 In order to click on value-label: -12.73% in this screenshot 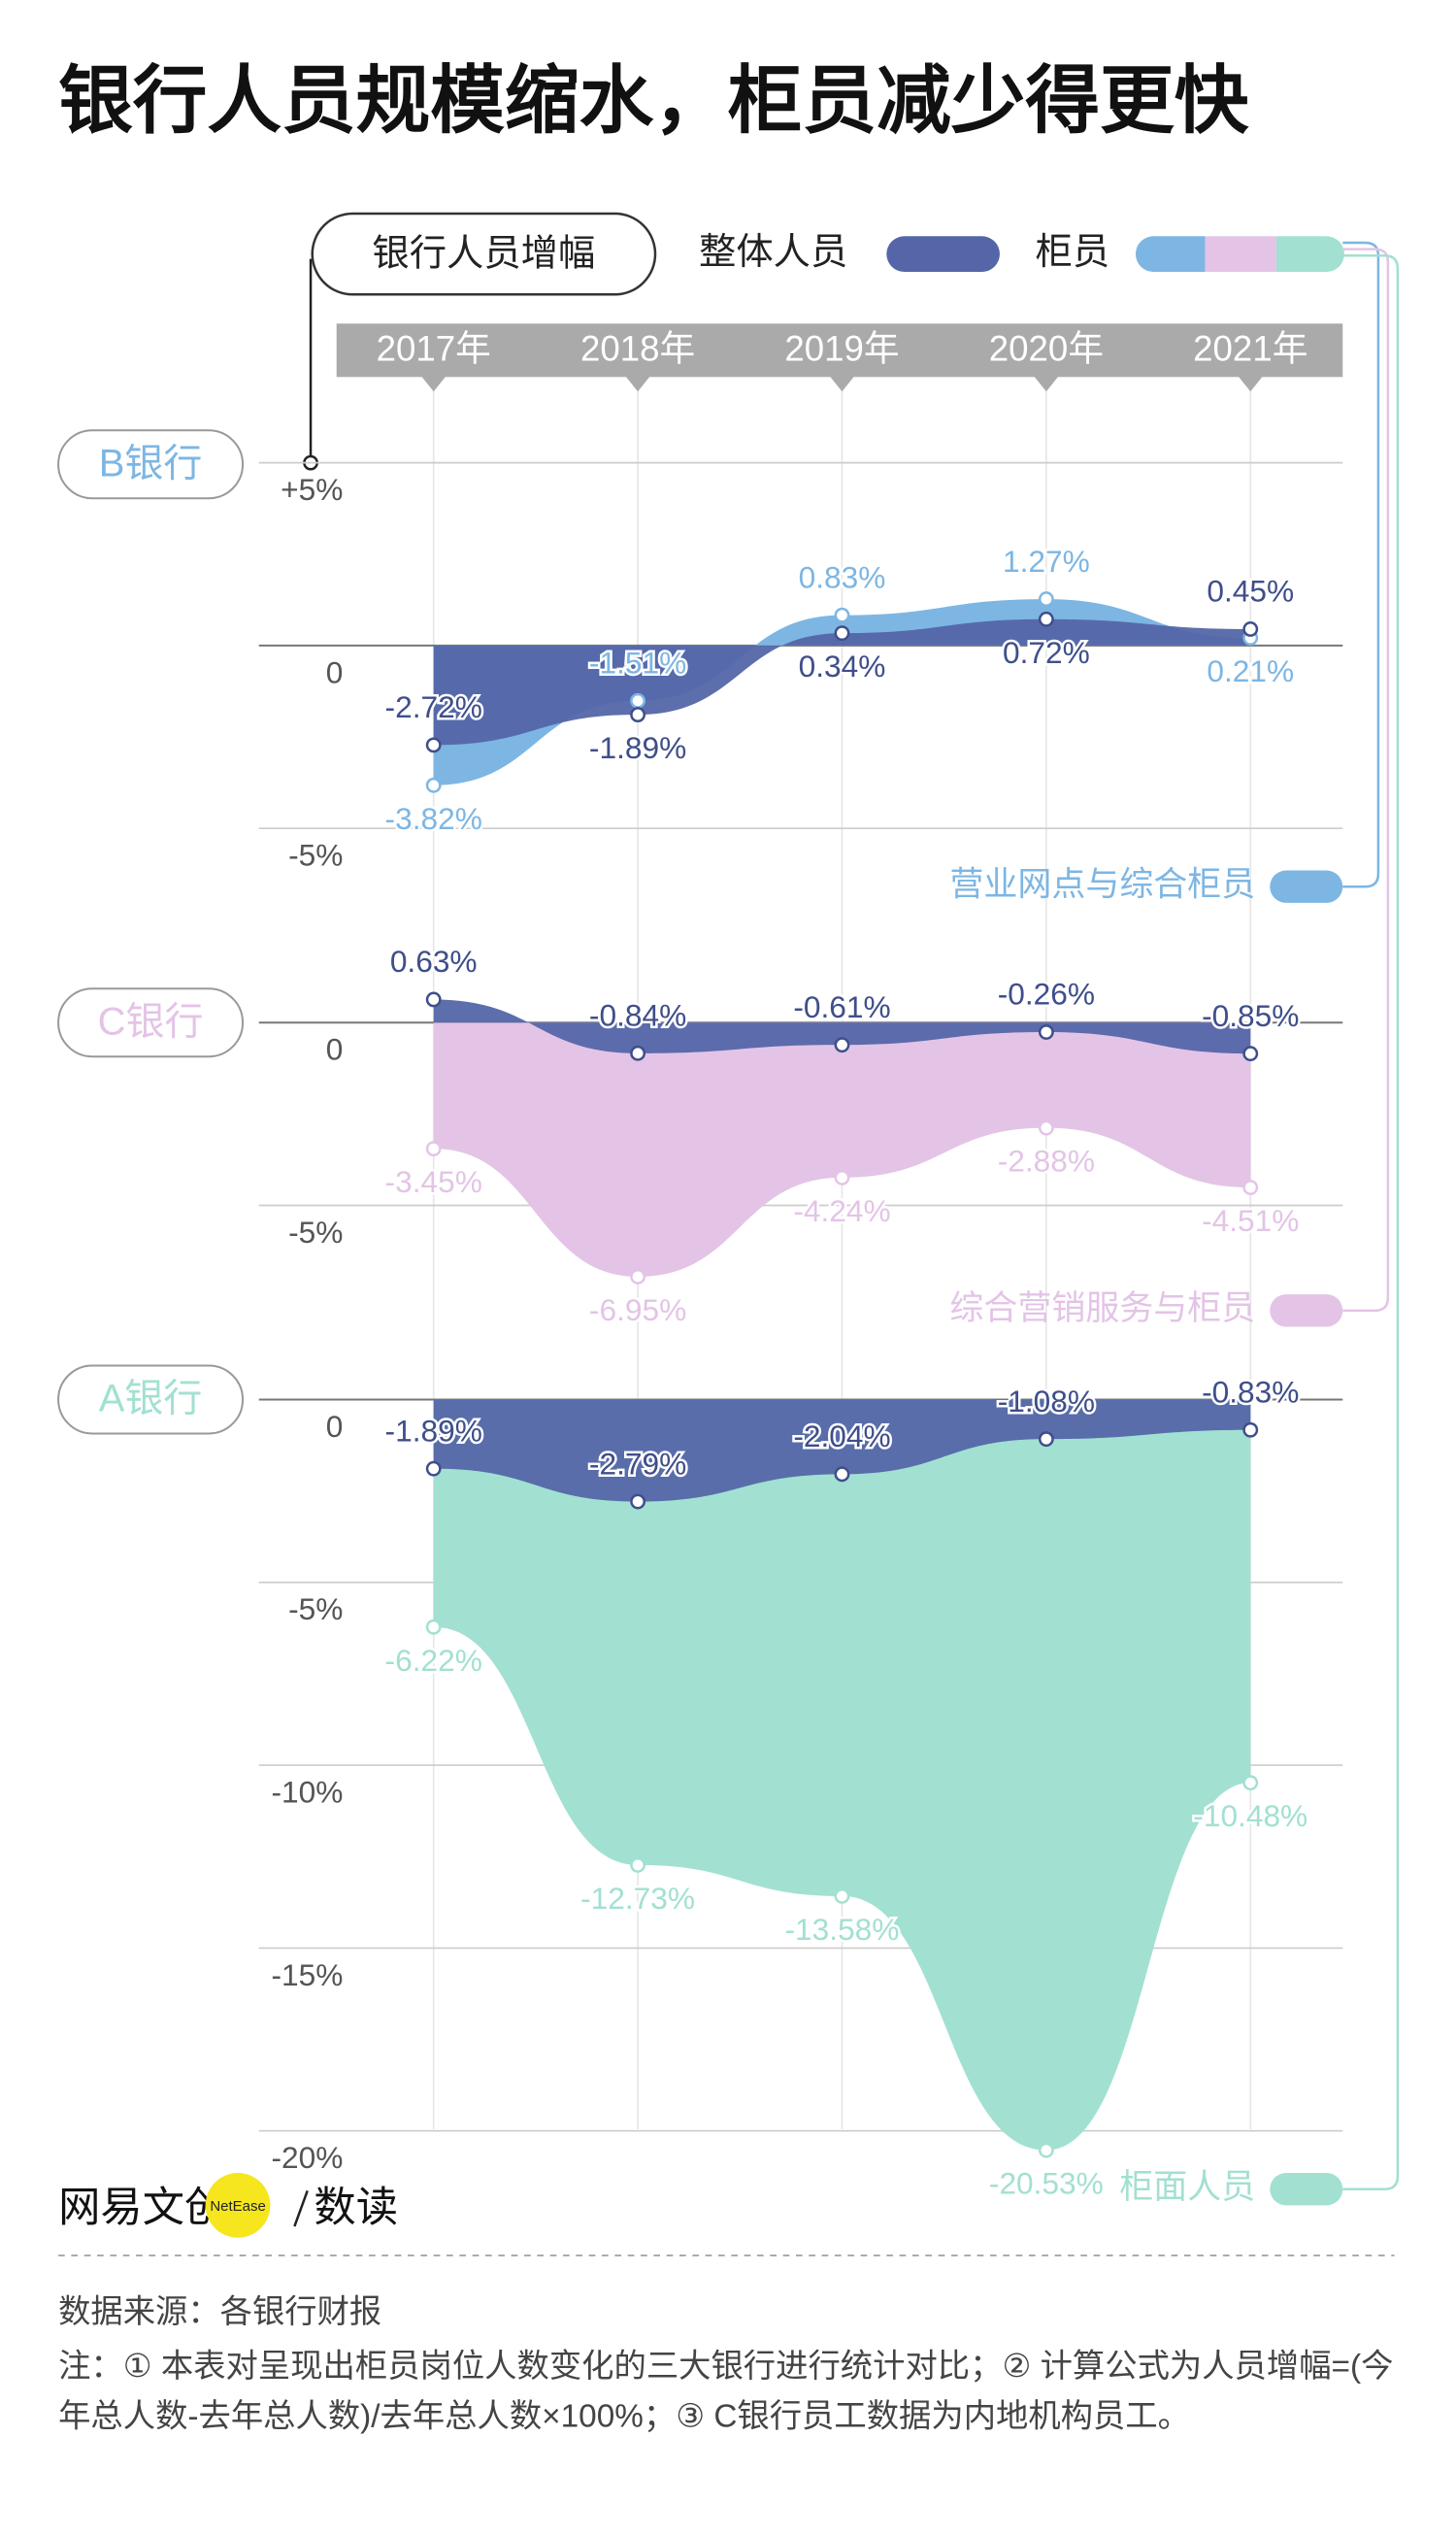, I will do `click(637, 1898)`.